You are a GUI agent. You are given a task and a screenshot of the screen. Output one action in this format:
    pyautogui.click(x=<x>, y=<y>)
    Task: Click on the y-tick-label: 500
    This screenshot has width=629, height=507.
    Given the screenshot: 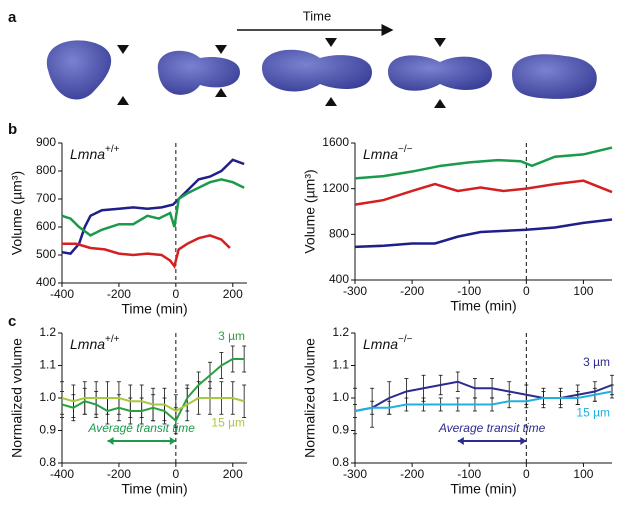 What is the action you would take?
    pyautogui.click(x=46, y=254)
    